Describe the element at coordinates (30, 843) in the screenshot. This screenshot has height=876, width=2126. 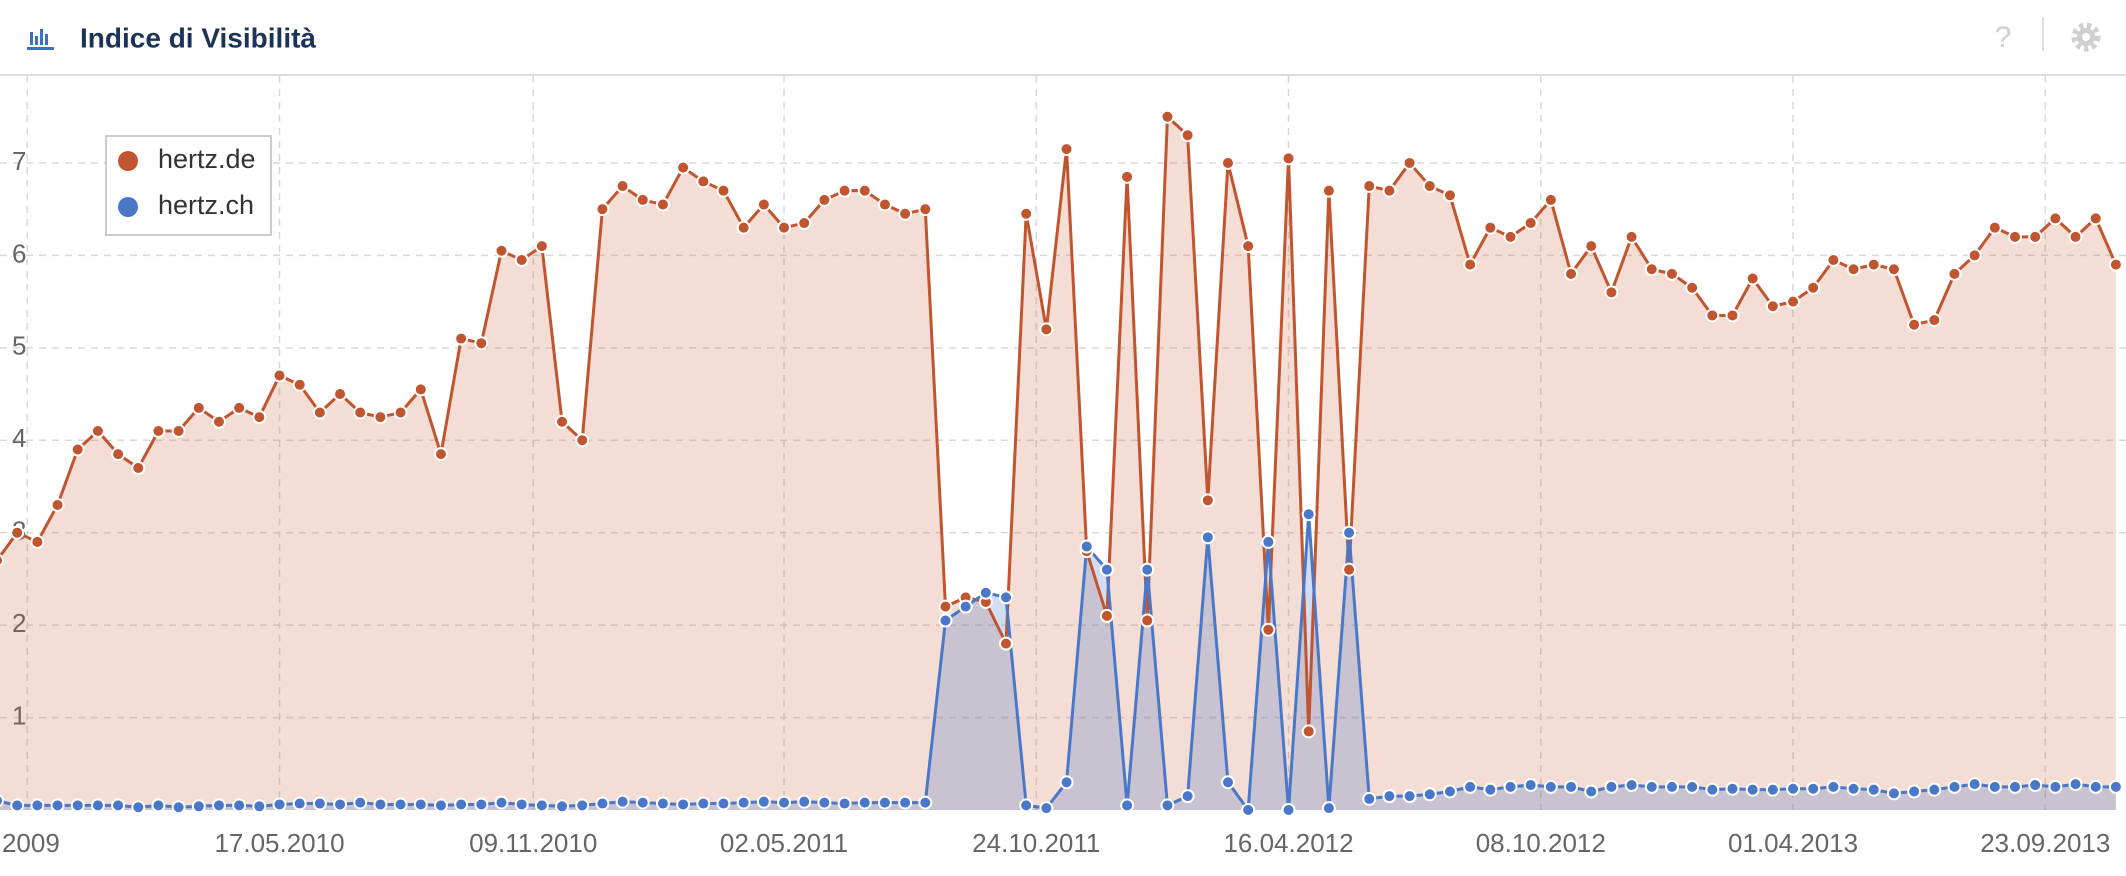
I see `x-tick-label: .2009` at that location.